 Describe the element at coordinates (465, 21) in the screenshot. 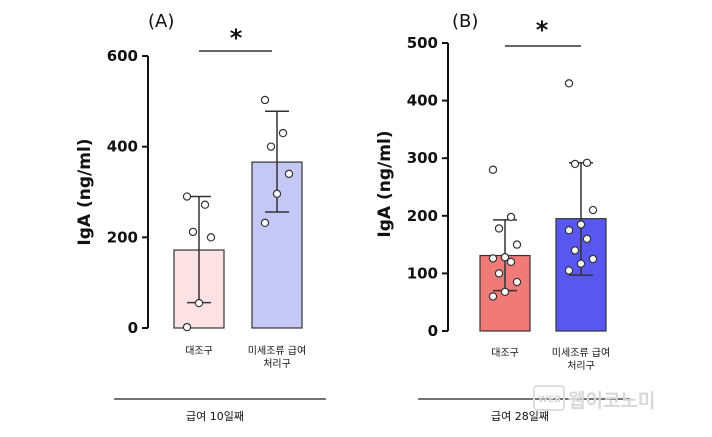

I see `panel-label: (B)` at that location.